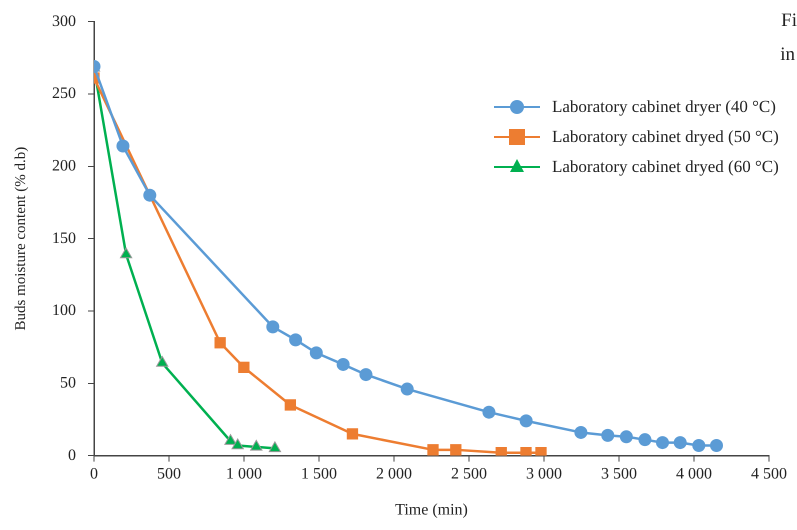 The height and width of the screenshot is (530, 797). What do you see at coordinates (72, 455) in the screenshot?
I see `y-tick-label: 0` at bounding box center [72, 455].